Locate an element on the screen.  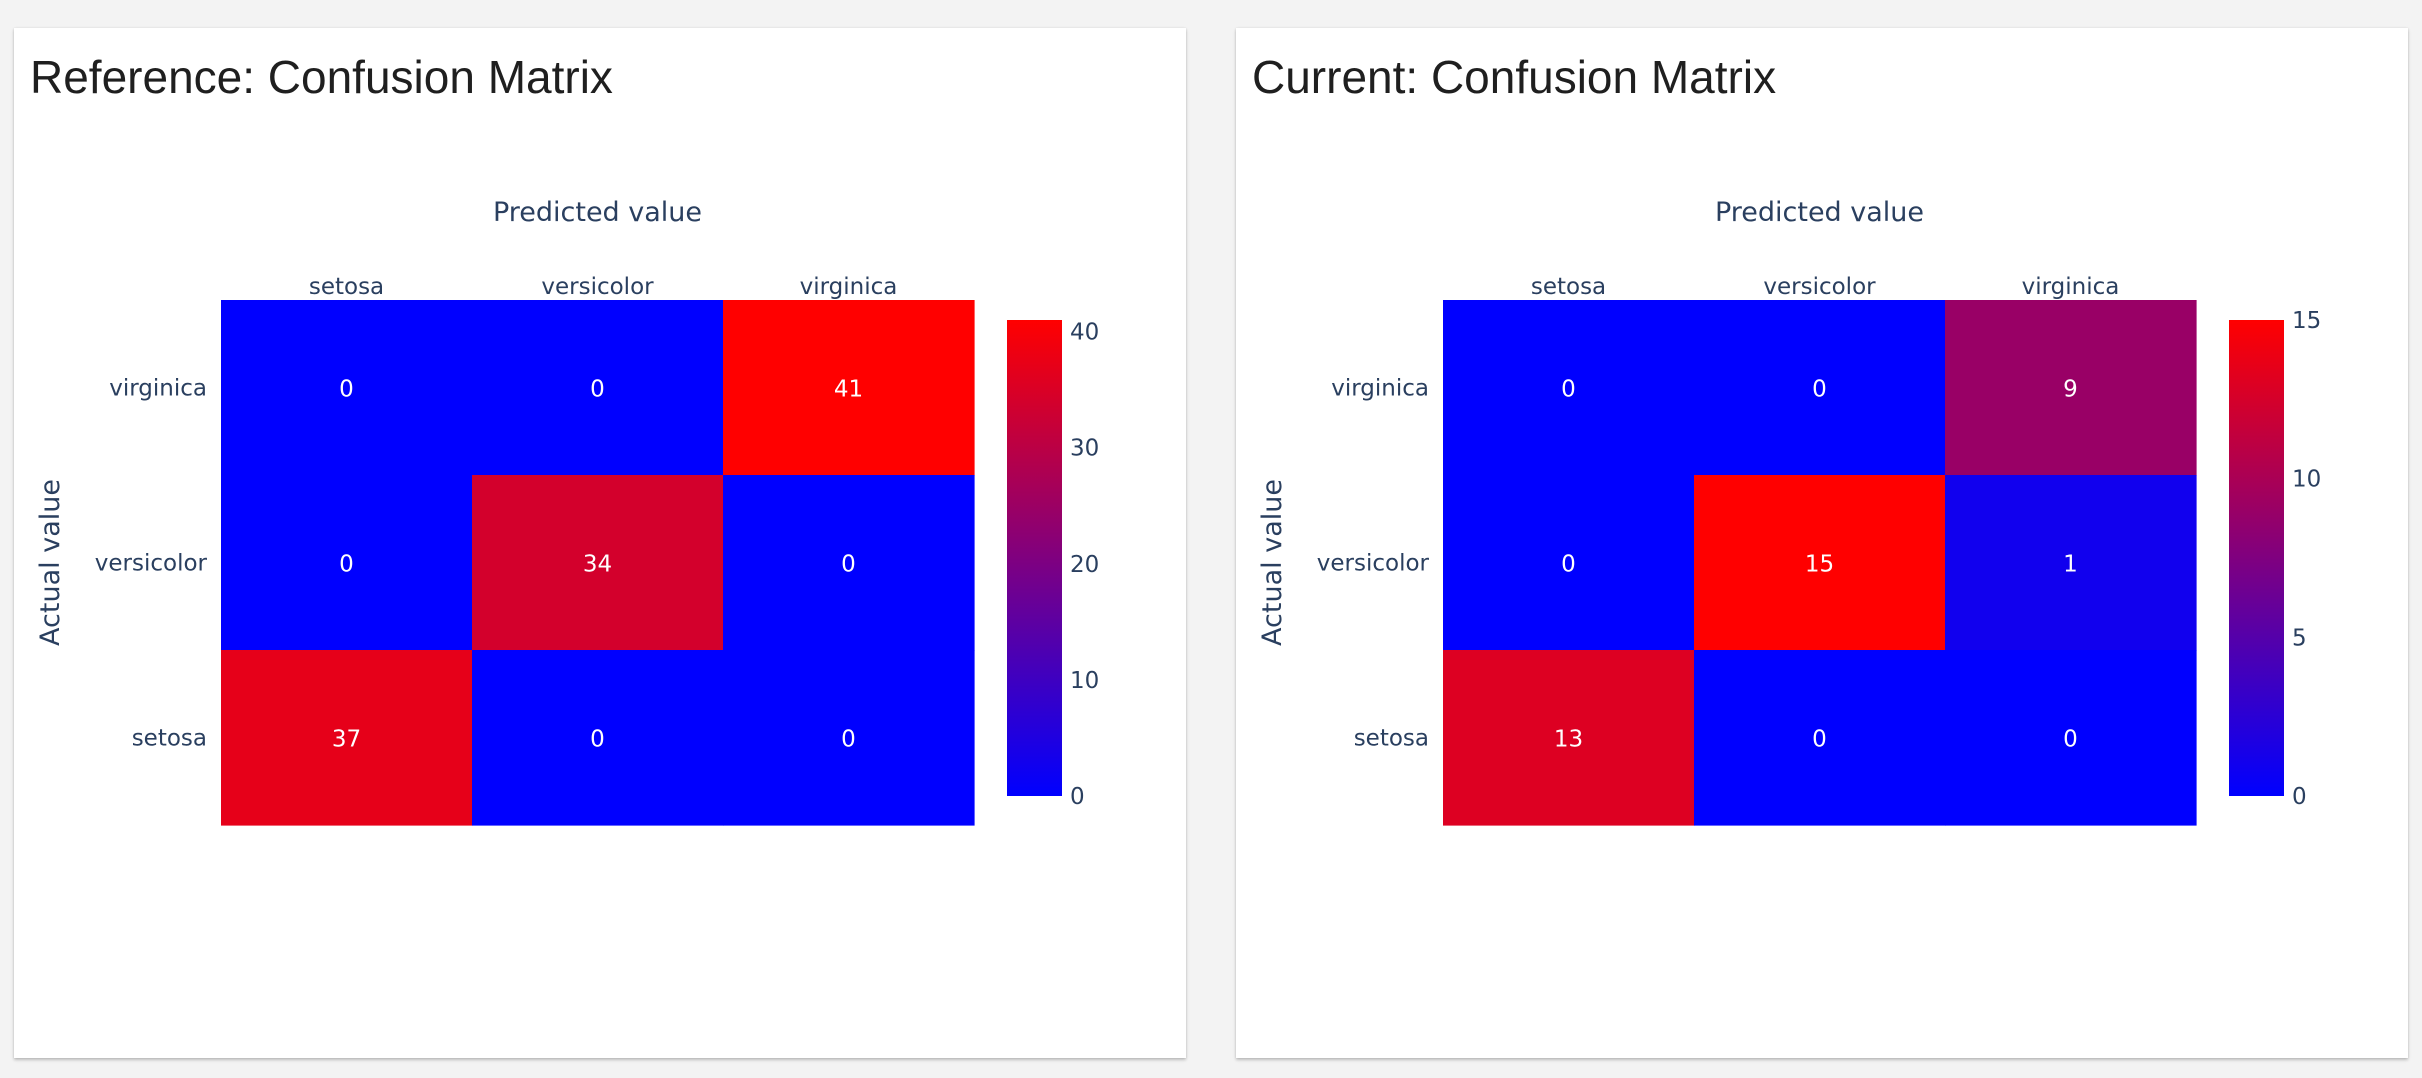
cell-value-label: 41 is located at coordinates (848, 390).